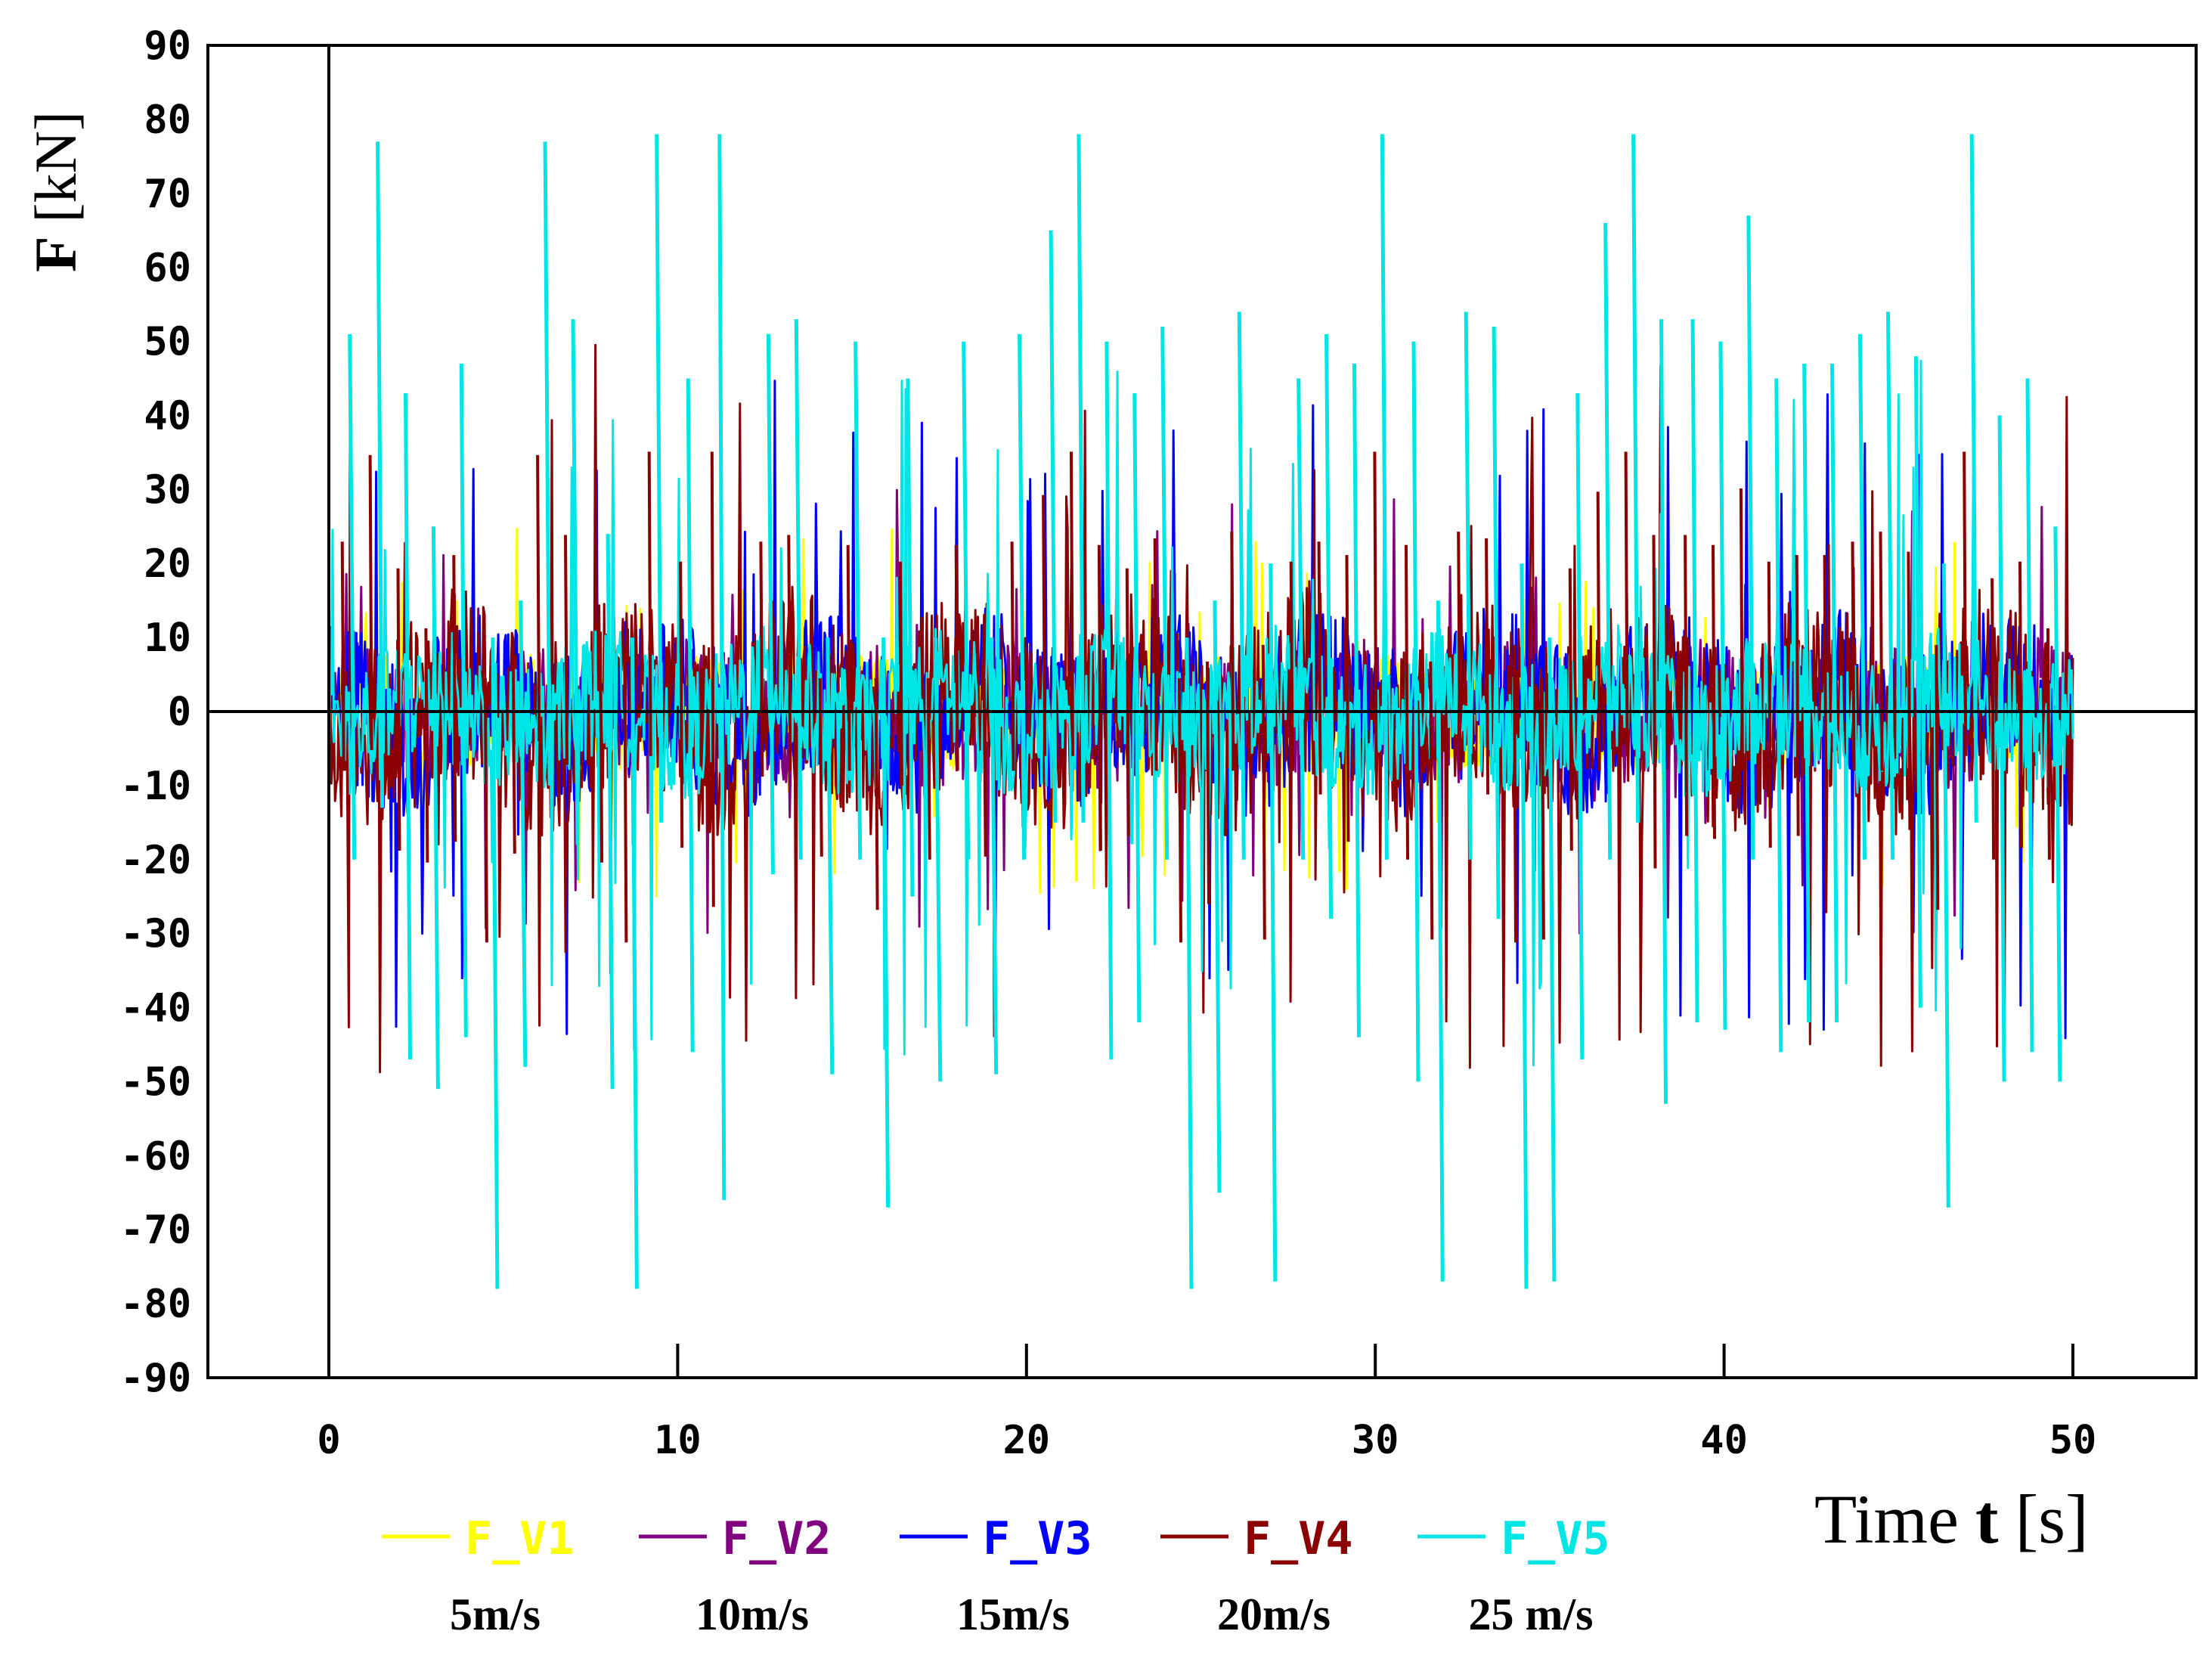  Describe the element at coordinates (1013, 1614) in the screenshot. I see `legend-speed: 15m/s` at that location.